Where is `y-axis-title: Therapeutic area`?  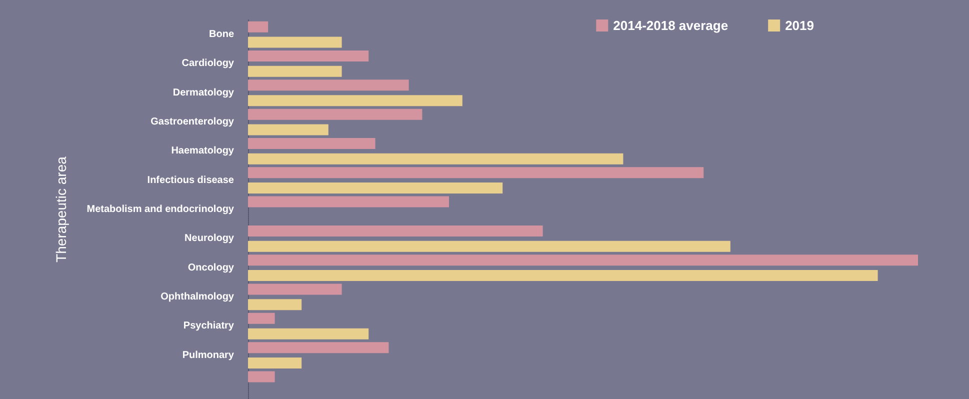 y-axis-title: Therapeutic area is located at coordinates (61, 209).